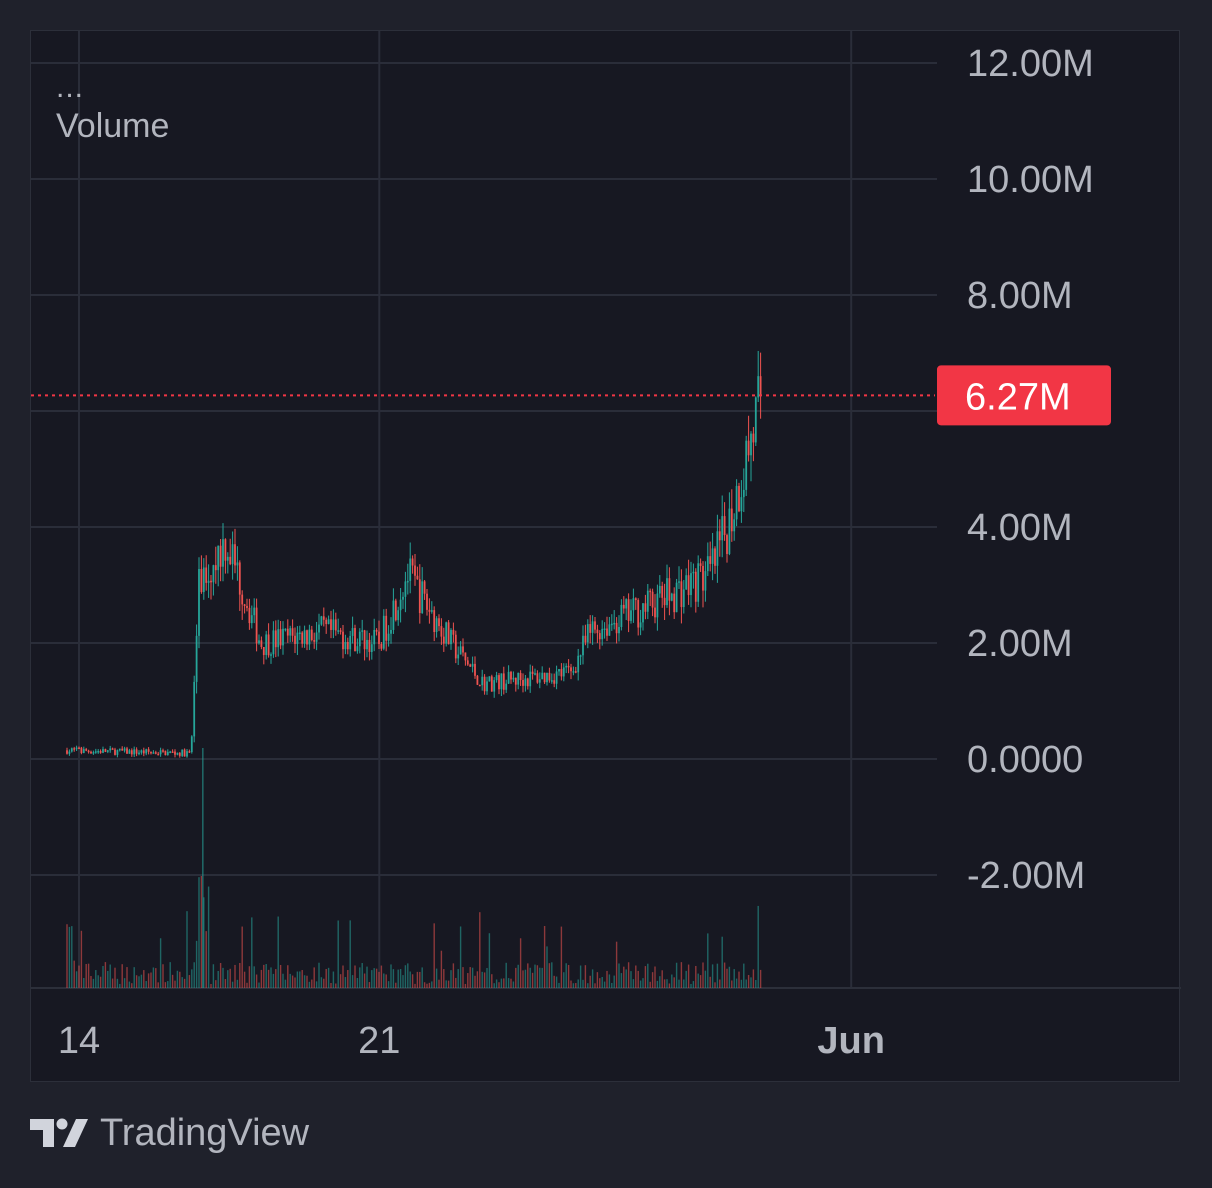  What do you see at coordinates (169, 1133) in the screenshot?
I see `tradingview-brand: TradingView` at bounding box center [169, 1133].